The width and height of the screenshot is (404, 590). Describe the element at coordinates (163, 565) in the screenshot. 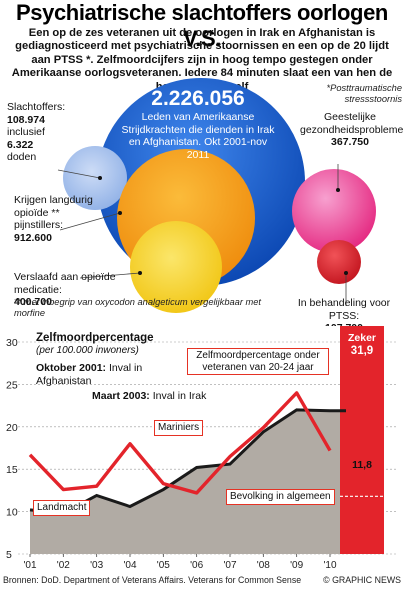

I see `x-tick-4: '05` at that location.